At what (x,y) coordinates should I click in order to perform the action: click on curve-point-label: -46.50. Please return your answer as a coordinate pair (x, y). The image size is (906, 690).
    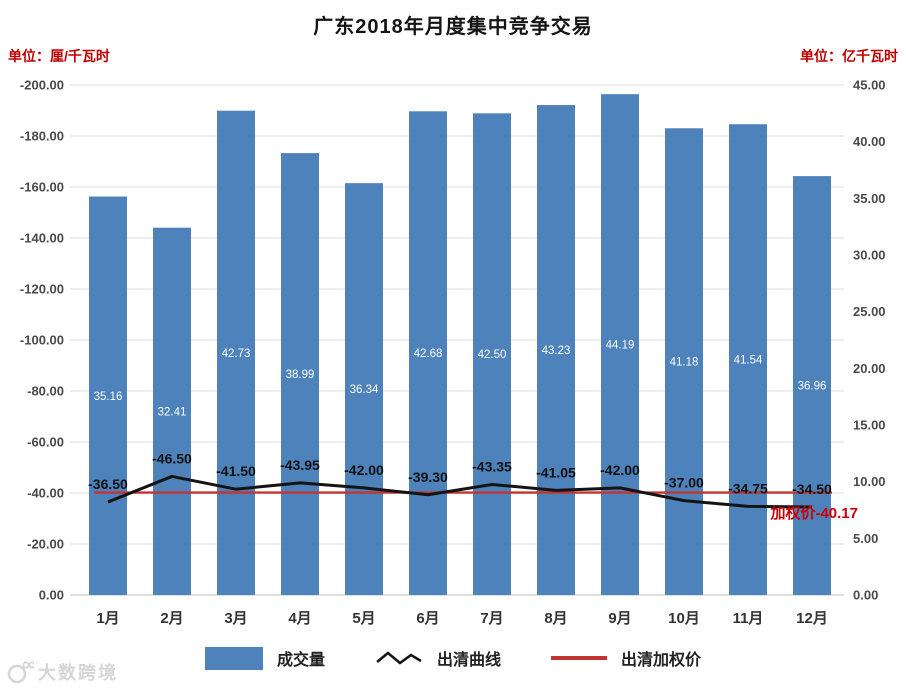
    Looking at the image, I should click on (172, 458).